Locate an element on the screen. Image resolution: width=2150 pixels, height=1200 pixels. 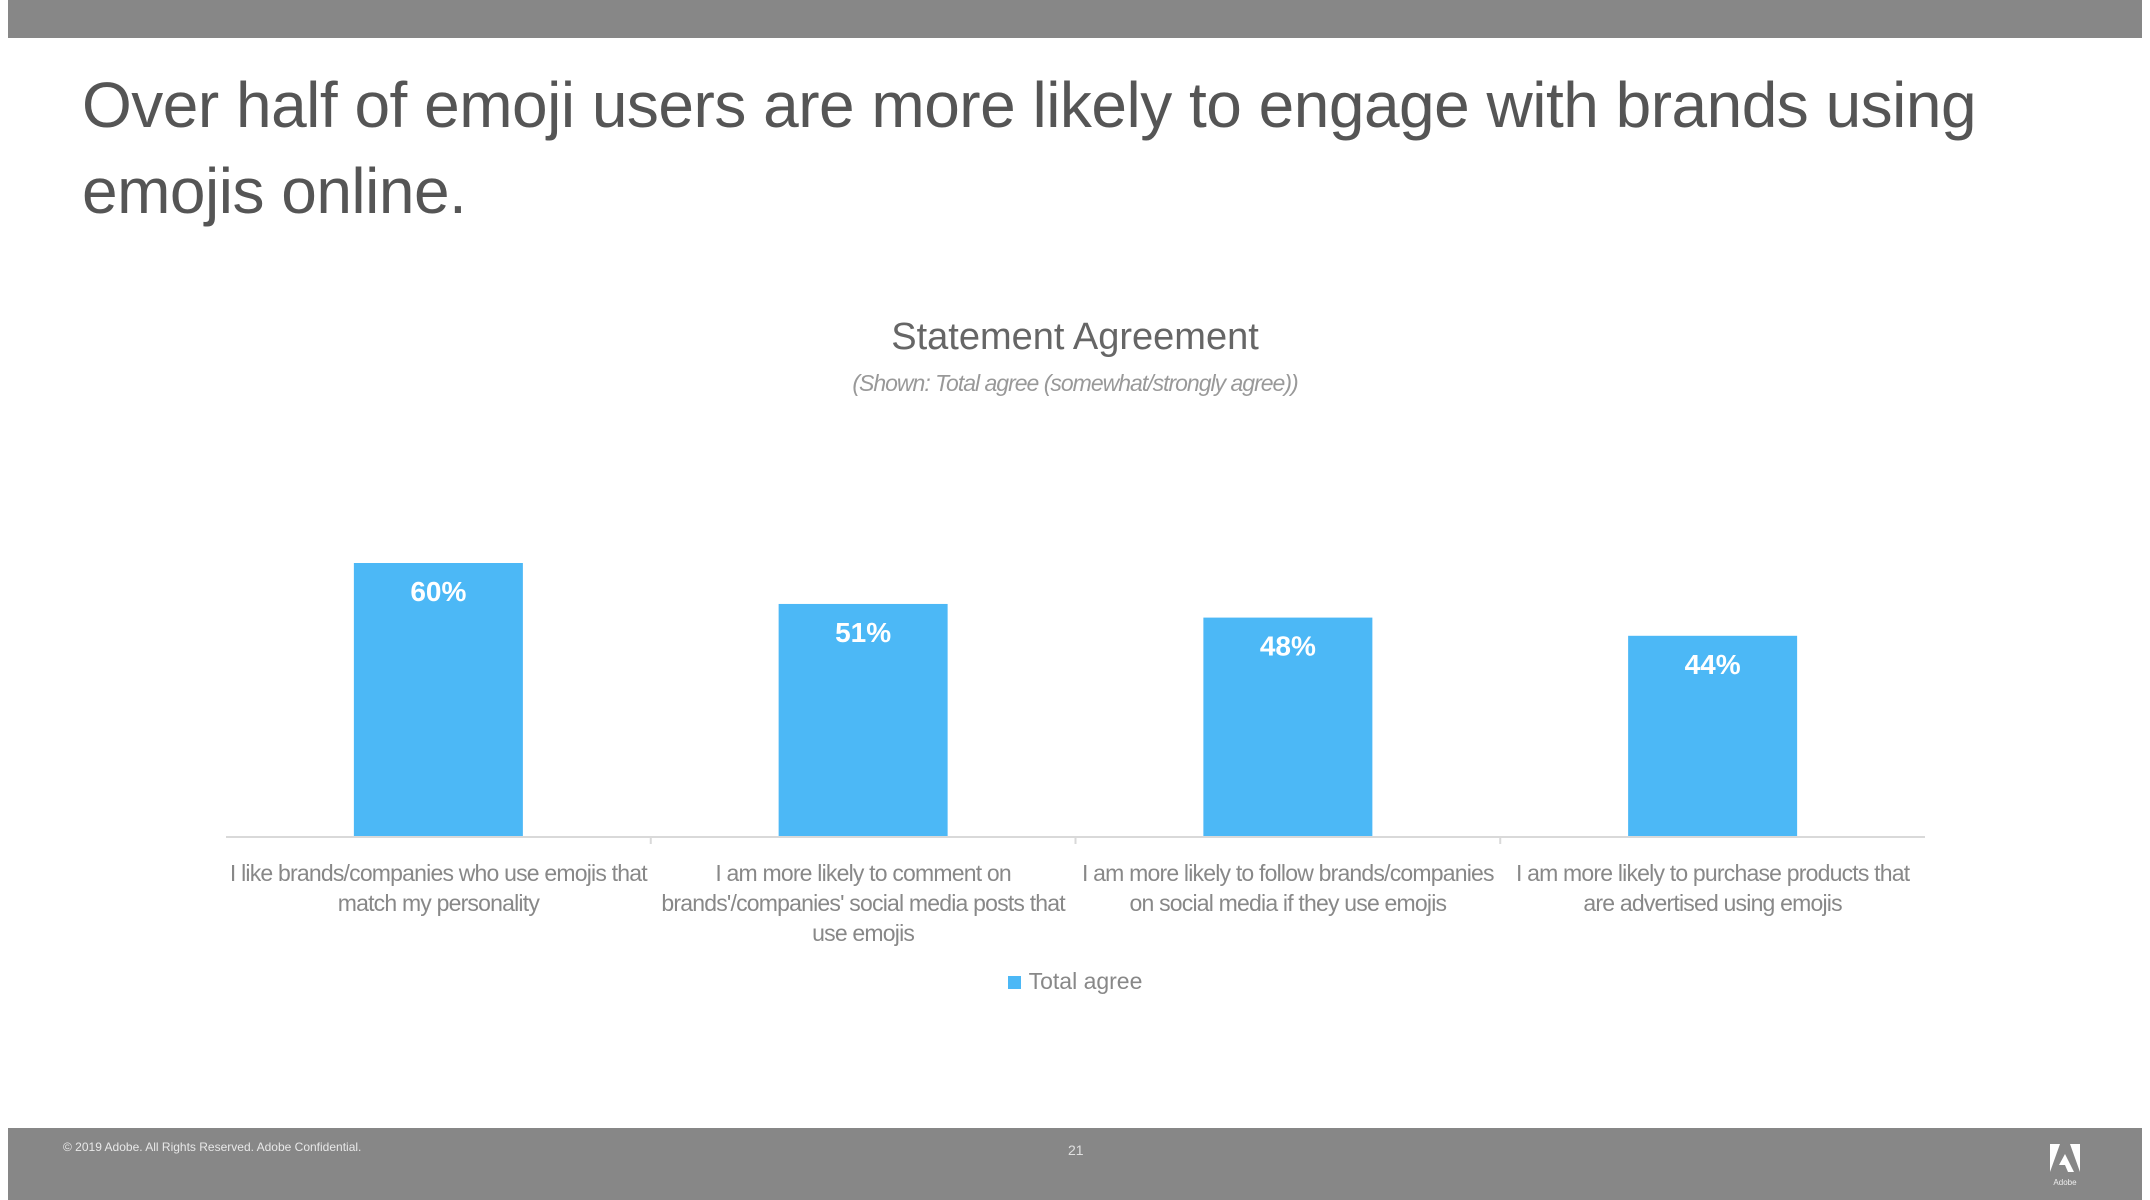
data-label: 48% is located at coordinates (1288, 646).